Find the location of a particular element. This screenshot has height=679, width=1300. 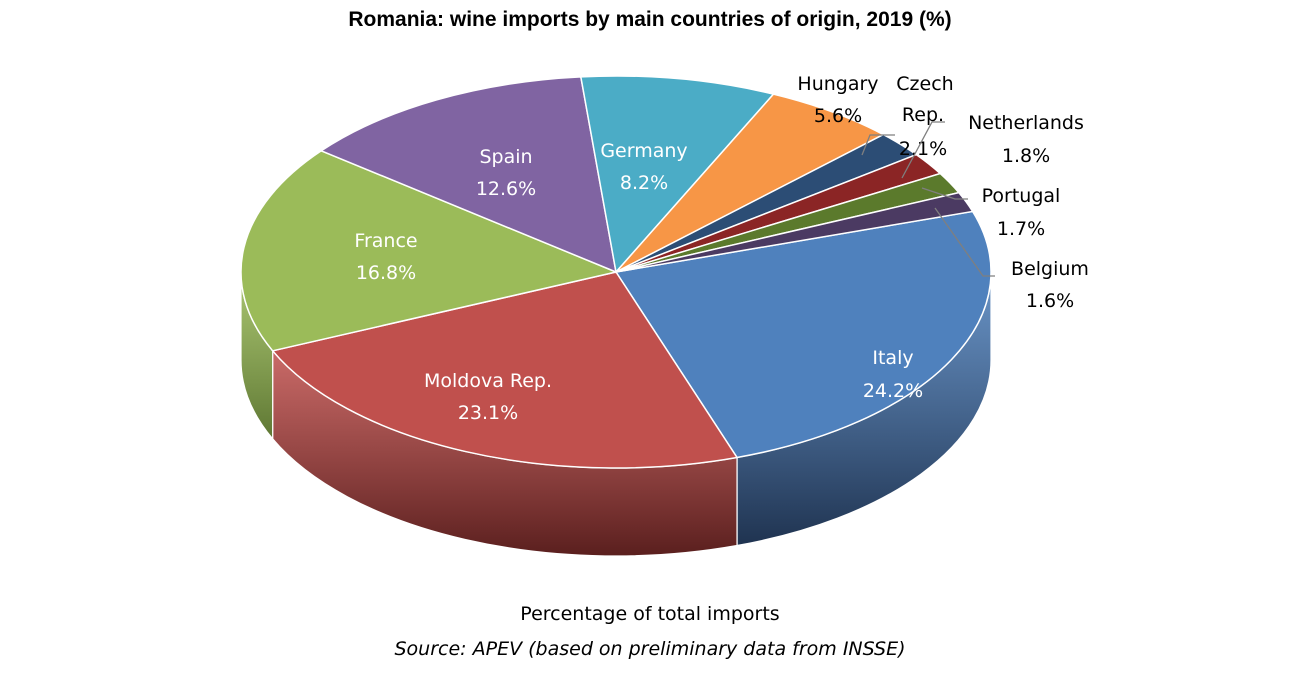

slice-value-belgium: 1.6% is located at coordinates (1050, 301).